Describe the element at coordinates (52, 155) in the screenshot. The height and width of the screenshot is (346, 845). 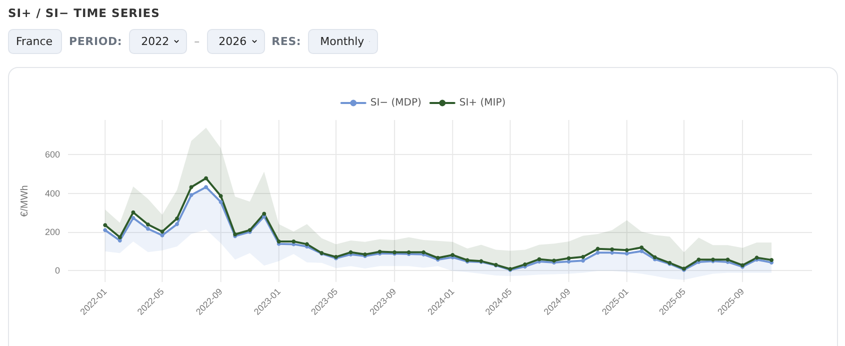
I see `y-tick-label: 600` at that location.